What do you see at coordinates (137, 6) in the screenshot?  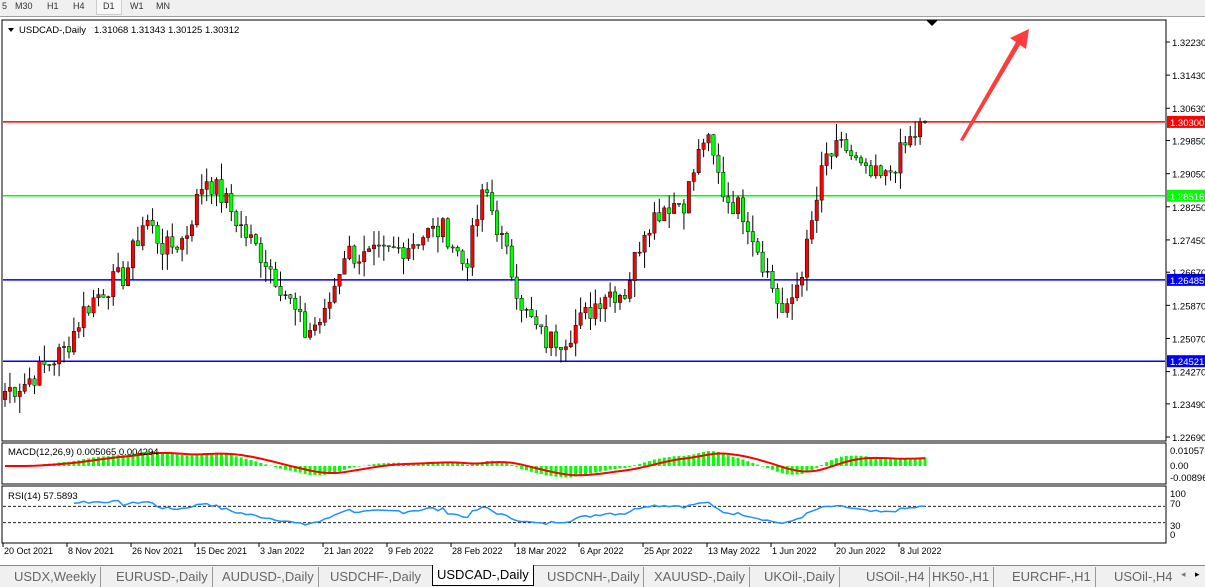 I see `tf-button-w1: W1` at bounding box center [137, 6].